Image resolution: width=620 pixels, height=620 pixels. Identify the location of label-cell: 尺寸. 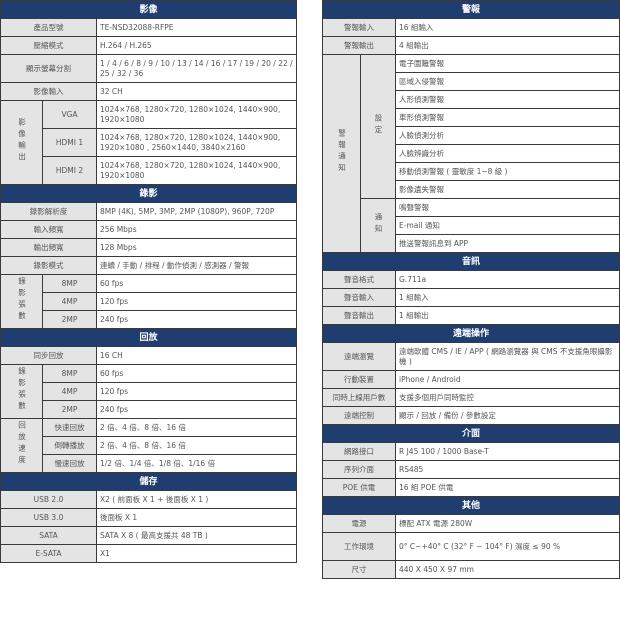
(359, 569).